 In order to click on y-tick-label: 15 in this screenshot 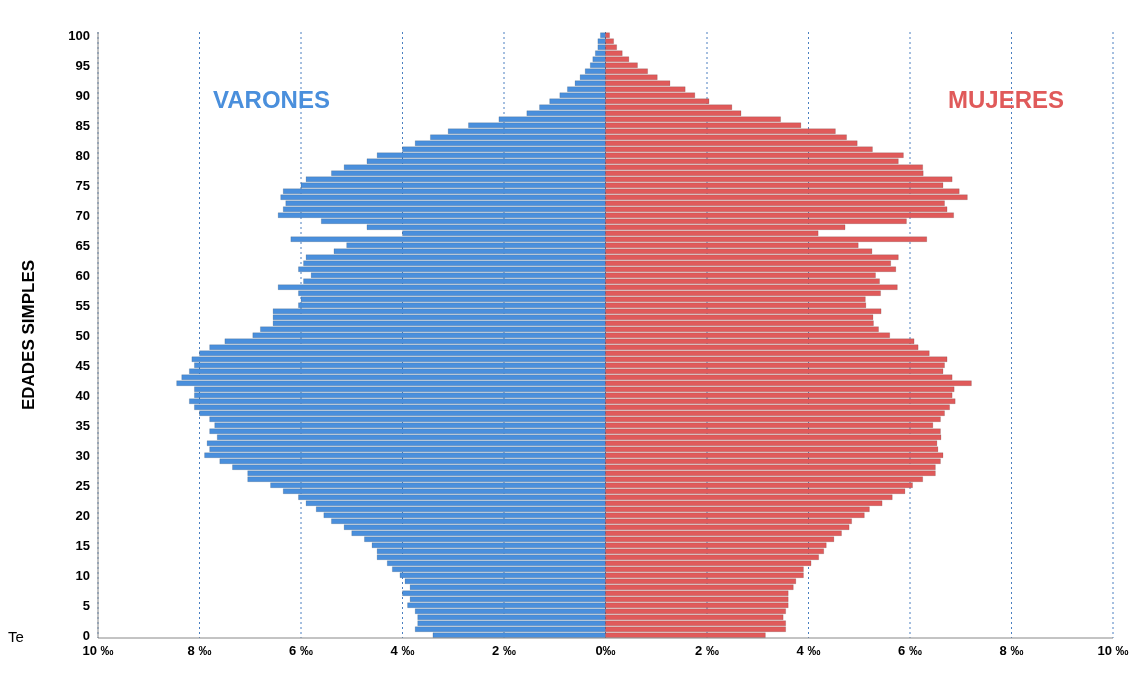, I will do `click(82, 545)`.